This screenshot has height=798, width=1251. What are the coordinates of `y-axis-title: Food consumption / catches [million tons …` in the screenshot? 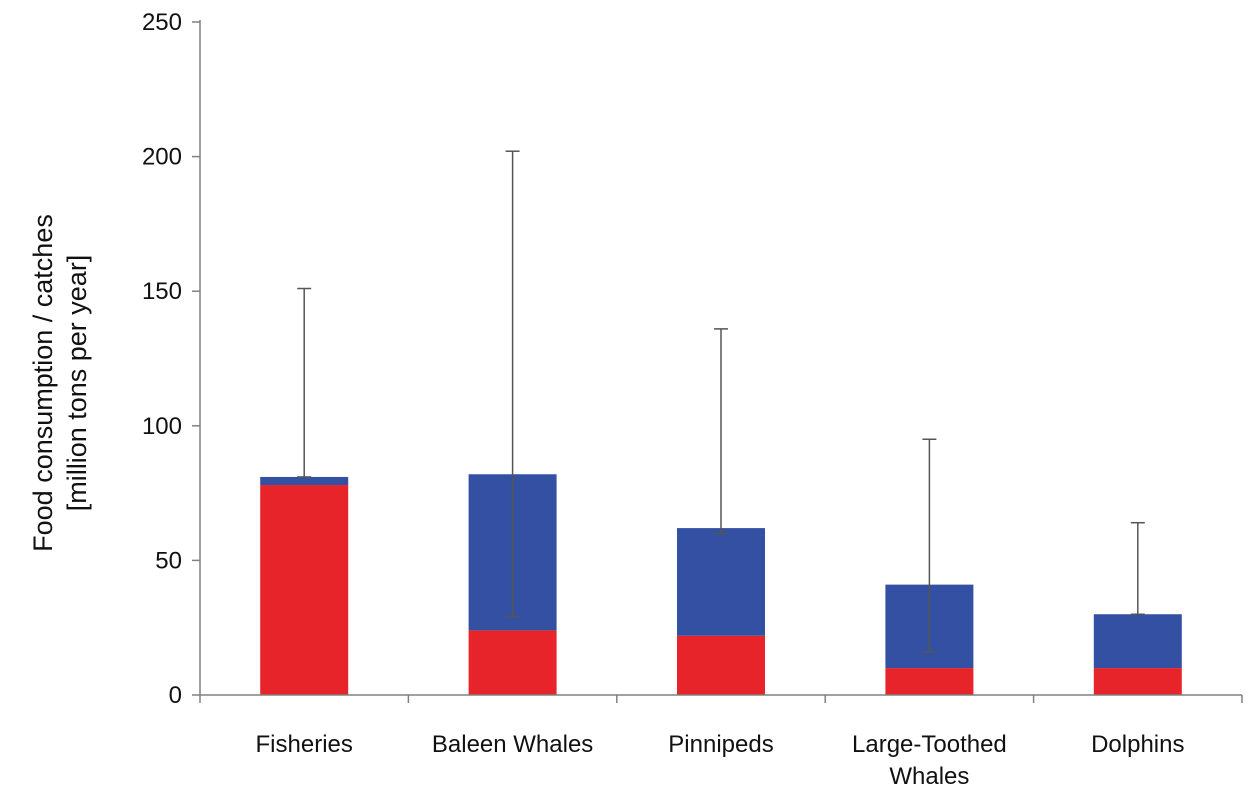 It's located at (60, 383).